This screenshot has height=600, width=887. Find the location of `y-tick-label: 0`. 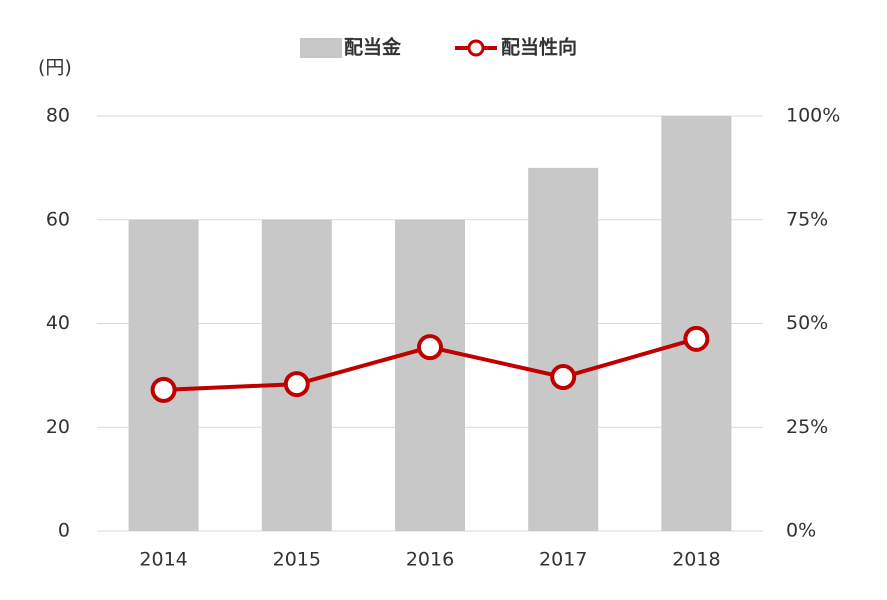

y-tick-label: 0 is located at coordinates (64, 531).